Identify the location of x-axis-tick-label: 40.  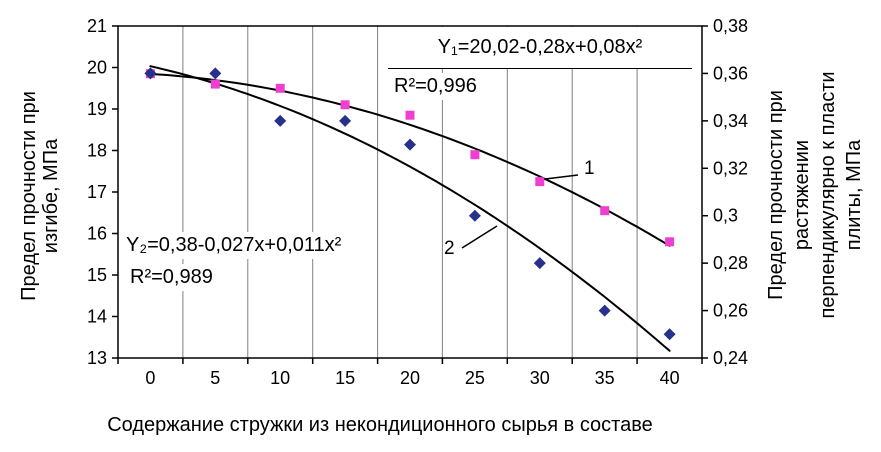
(670, 378).